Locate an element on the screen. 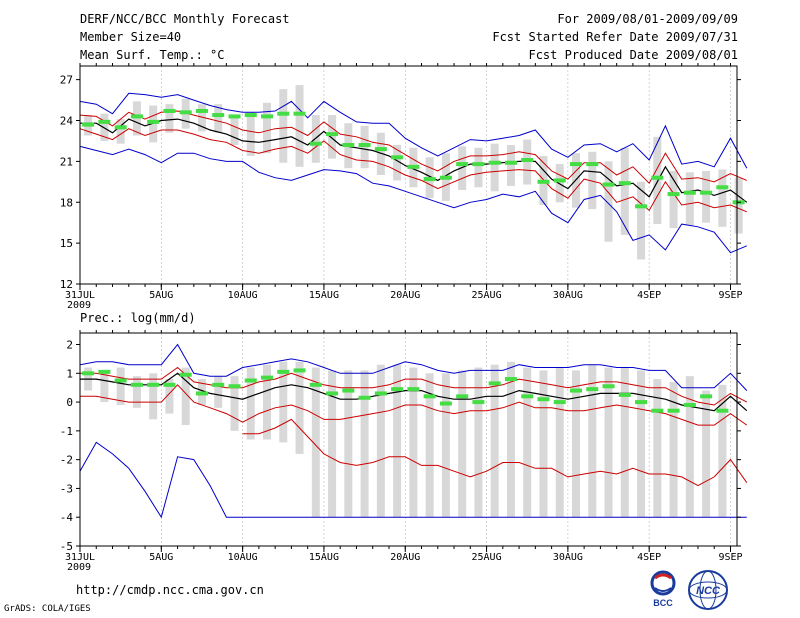  series-max is located at coordinates (413, 367).